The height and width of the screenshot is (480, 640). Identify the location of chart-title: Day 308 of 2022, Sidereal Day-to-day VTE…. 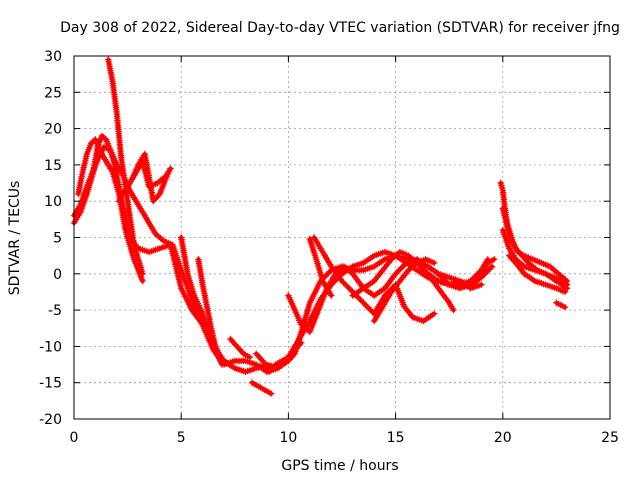
(340, 28).